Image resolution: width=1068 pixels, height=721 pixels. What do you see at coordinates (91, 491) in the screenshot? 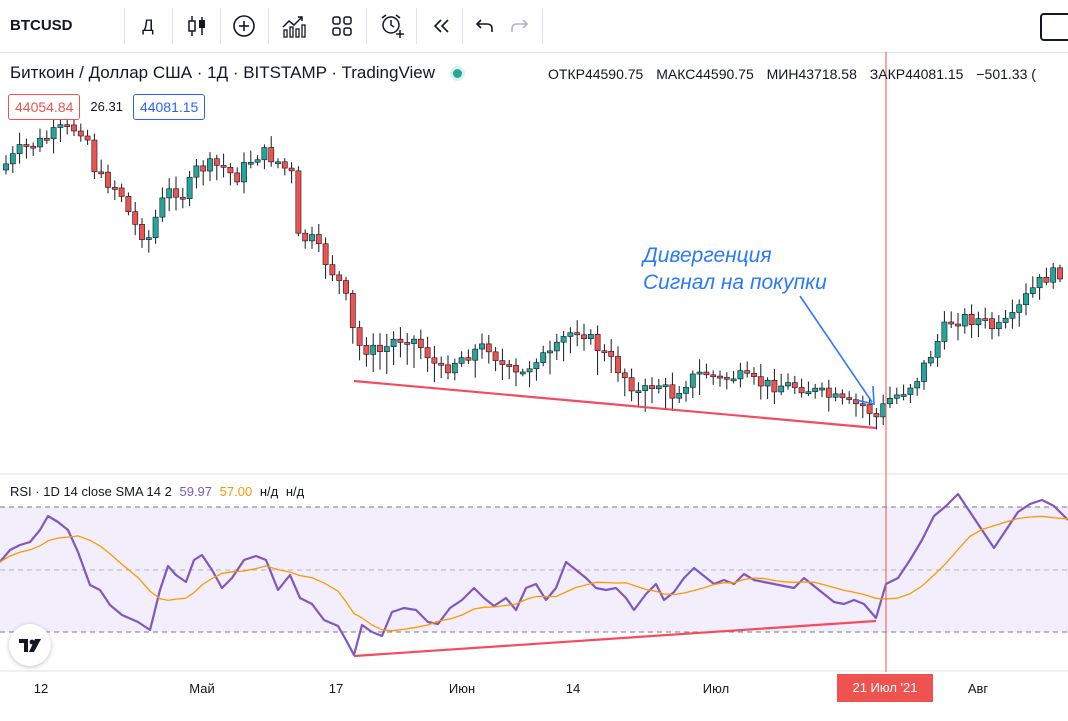
I see `rsi-label: RSI · 1D 14 close SMA 14 2` at bounding box center [91, 491].